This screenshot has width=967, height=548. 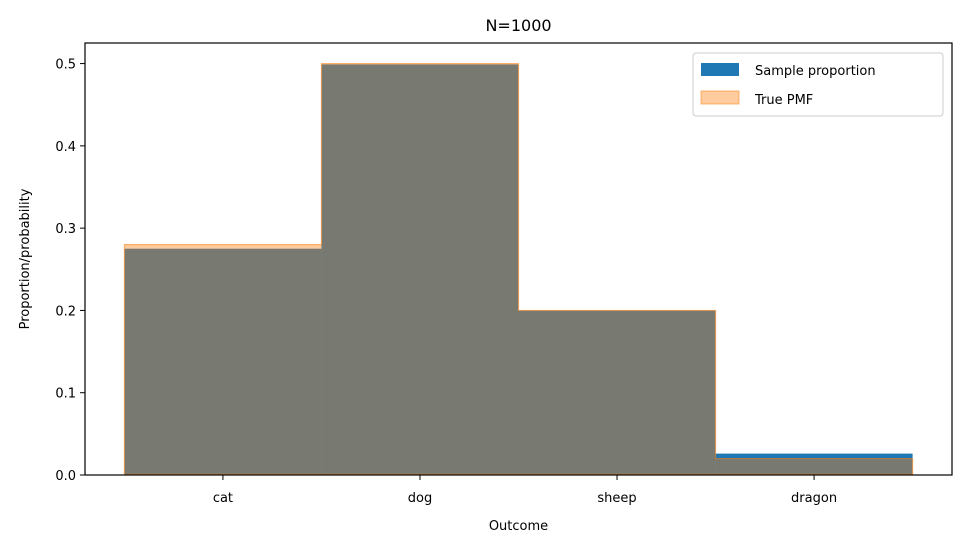 I want to click on y-tick-label: 0.0, so click(x=65, y=476).